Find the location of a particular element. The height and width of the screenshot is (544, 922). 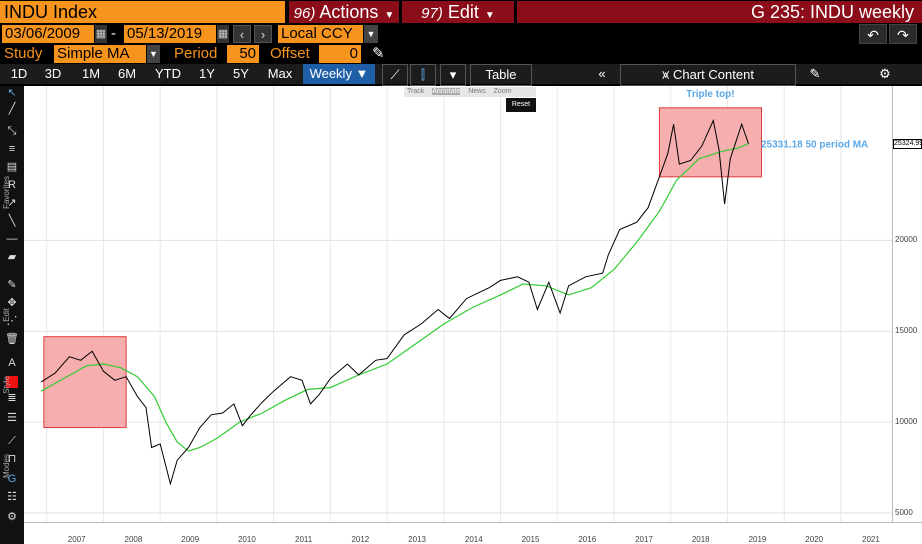

last-price-tag: 25324.99 is located at coordinates (907, 143).